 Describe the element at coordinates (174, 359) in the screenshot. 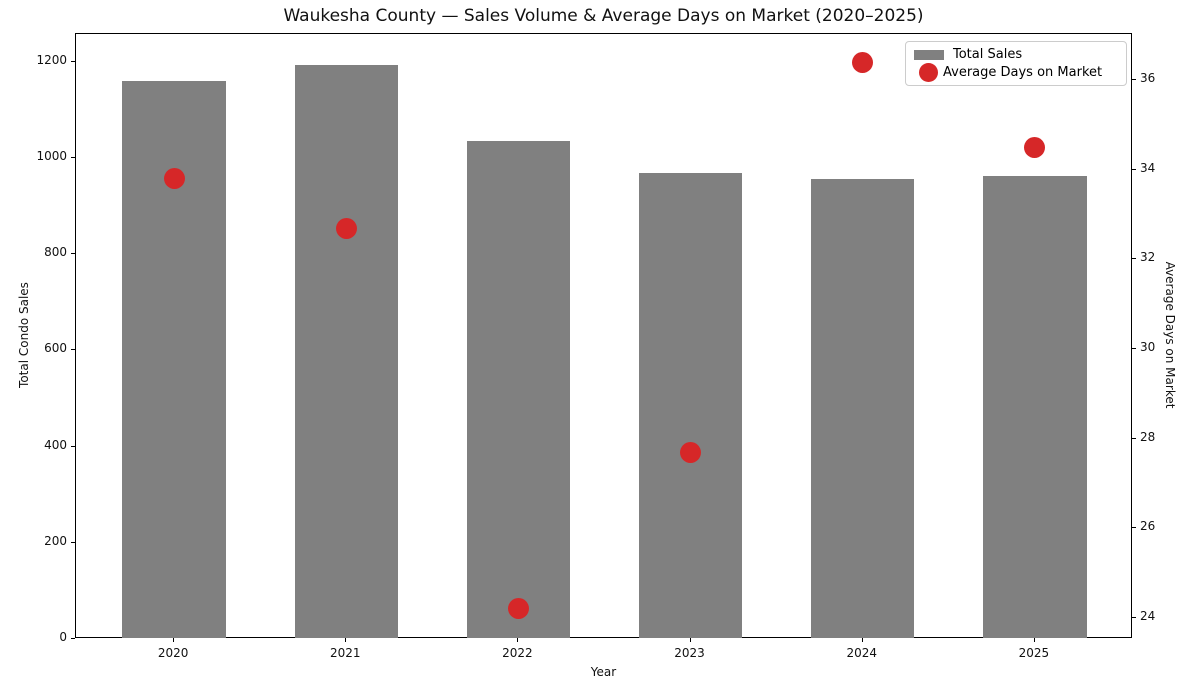

I see `bar-2020` at that location.